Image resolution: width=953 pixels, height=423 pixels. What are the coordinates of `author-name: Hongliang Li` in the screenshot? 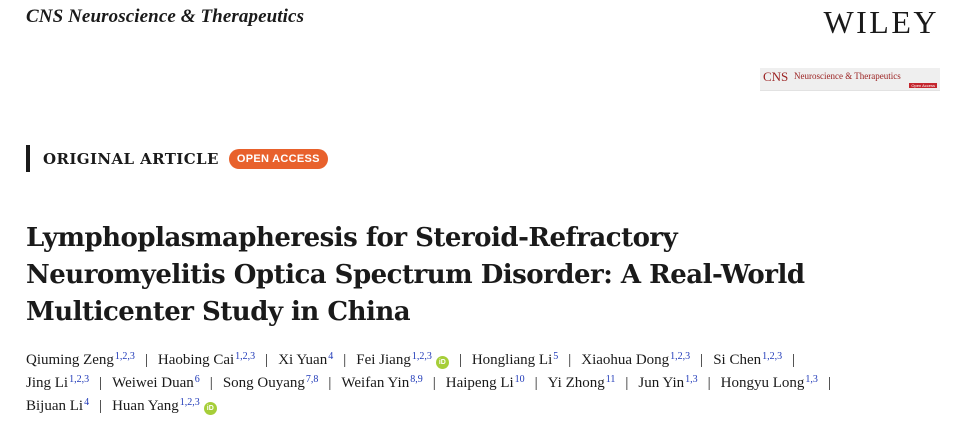 It's located at (512, 360).